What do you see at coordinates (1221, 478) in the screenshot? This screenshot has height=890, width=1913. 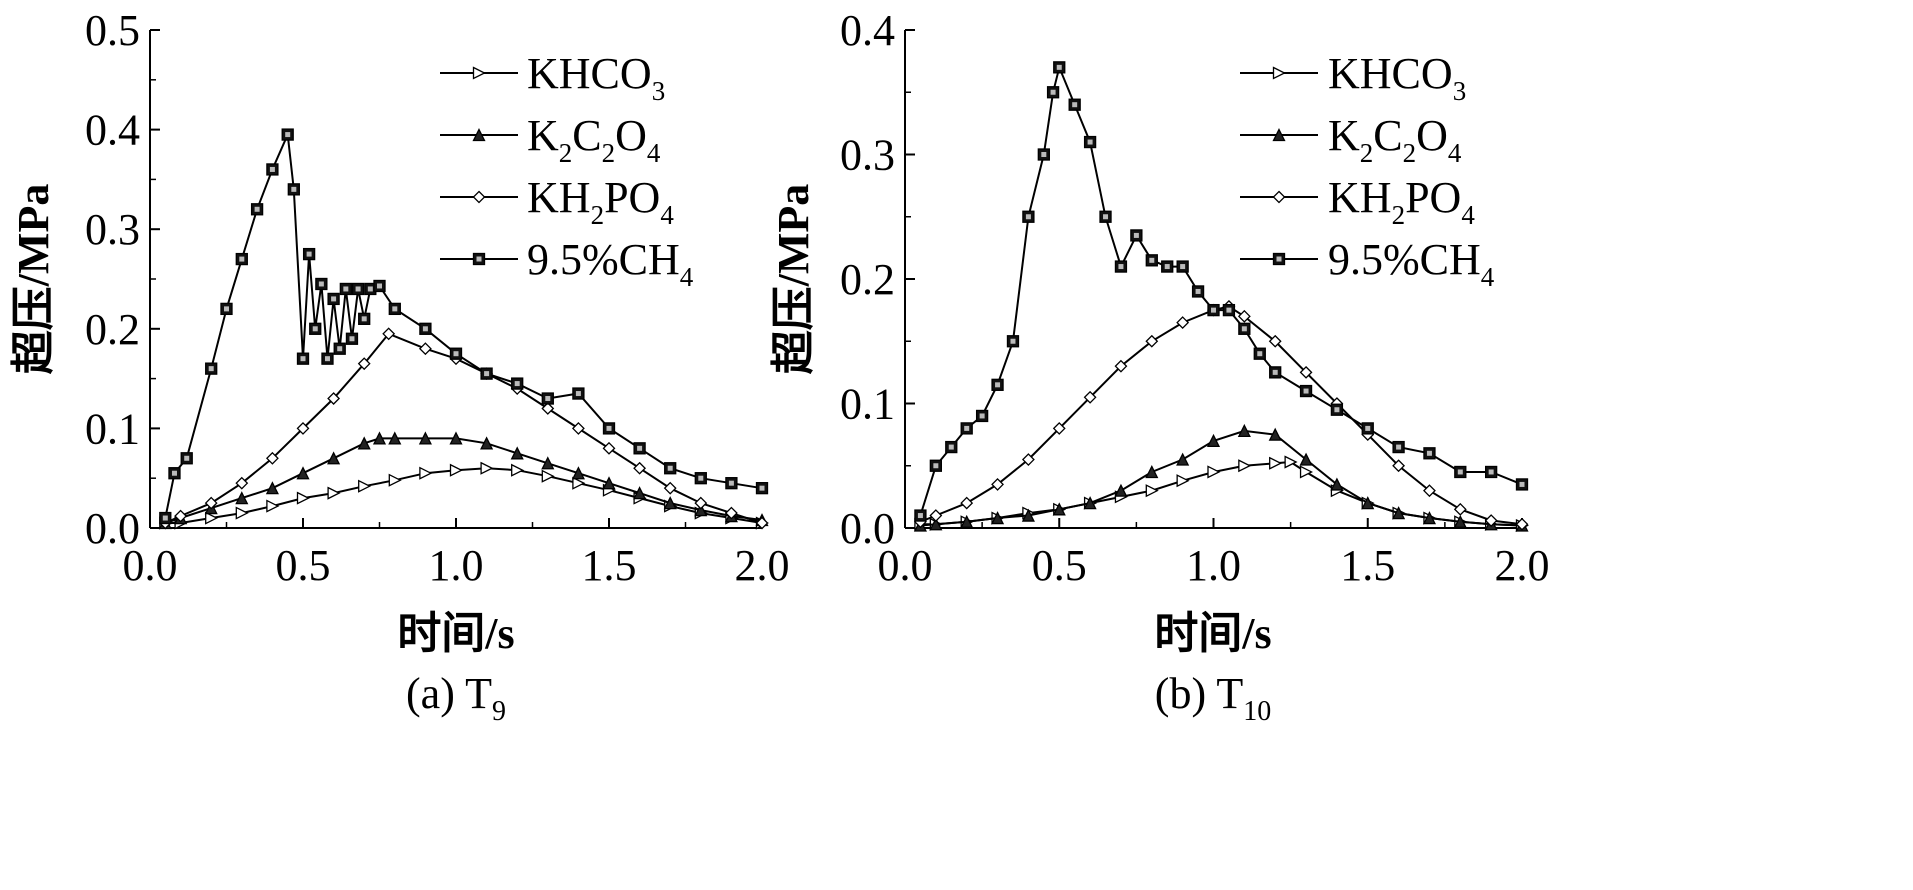 I see `series-line-K2C2O4` at bounding box center [1221, 478].